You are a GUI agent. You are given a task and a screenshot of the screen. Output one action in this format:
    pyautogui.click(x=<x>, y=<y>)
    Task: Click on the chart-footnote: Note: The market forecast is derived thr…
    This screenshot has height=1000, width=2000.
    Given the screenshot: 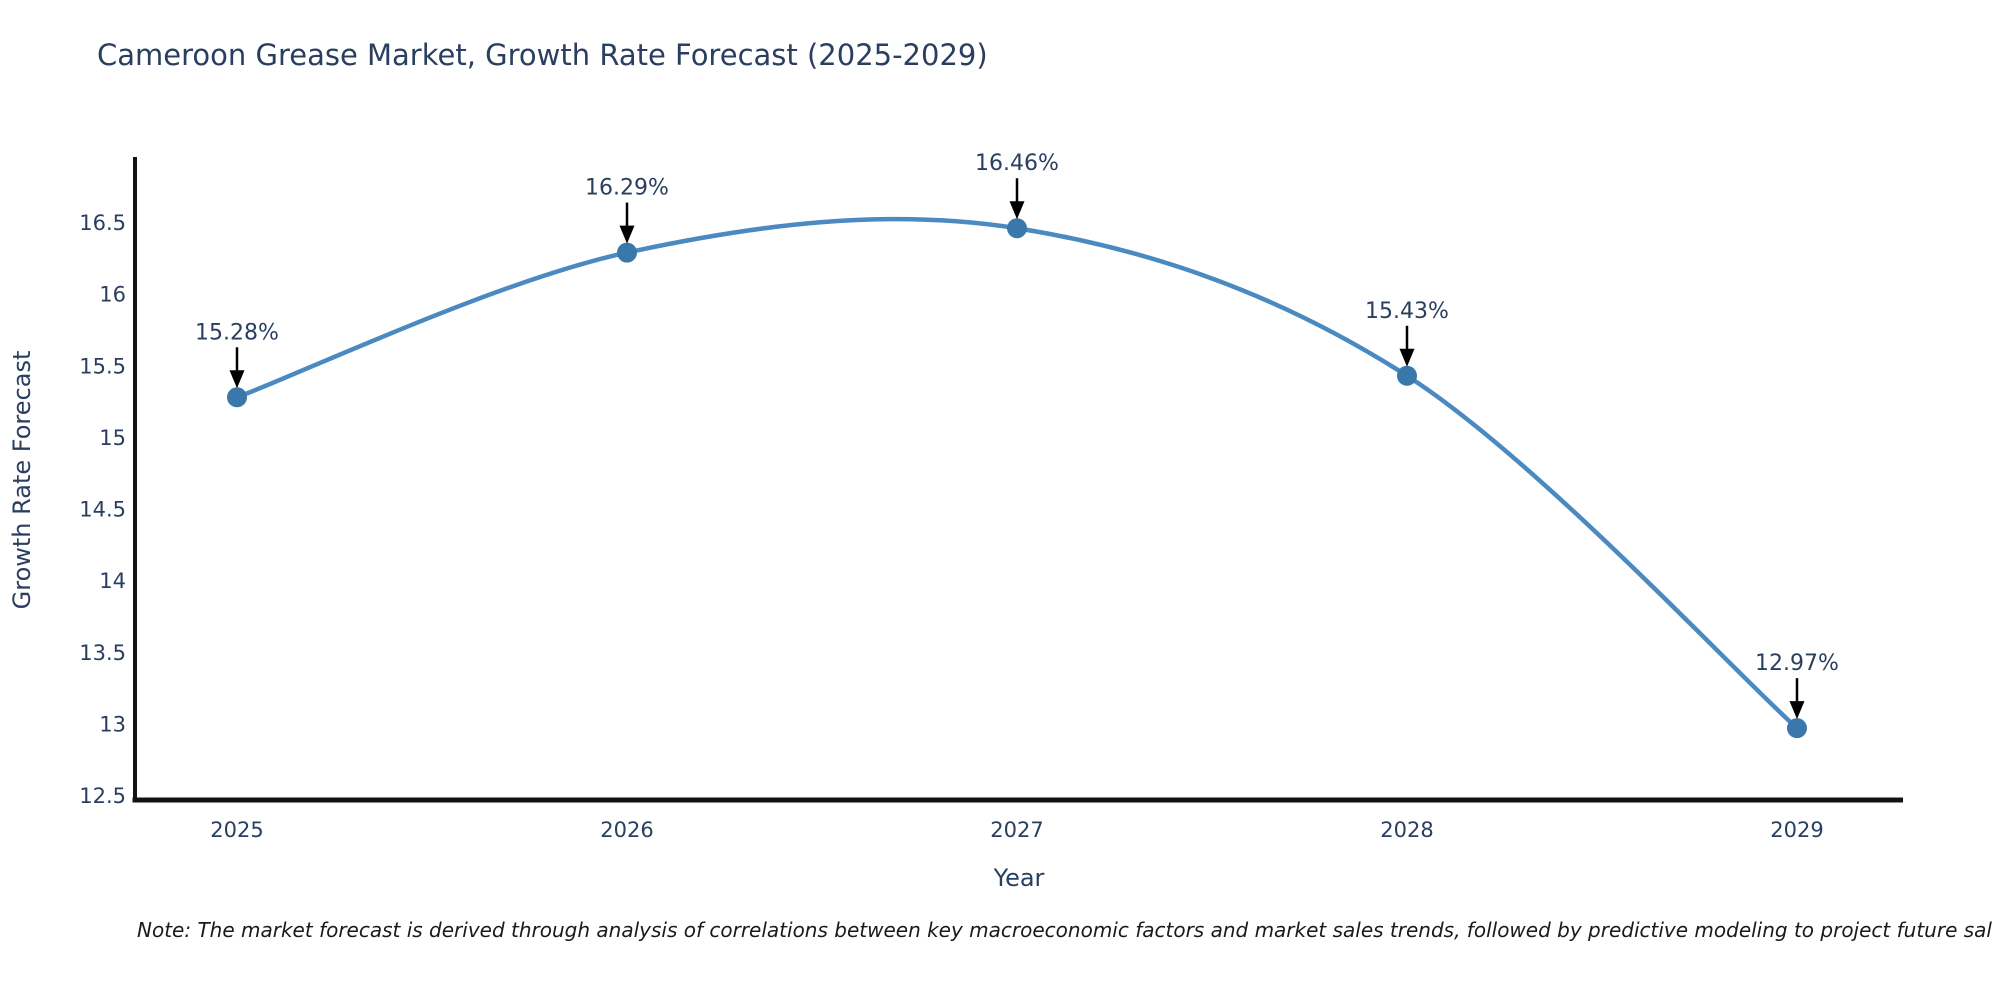 What is the action you would take?
    pyautogui.click(x=1064, y=930)
    